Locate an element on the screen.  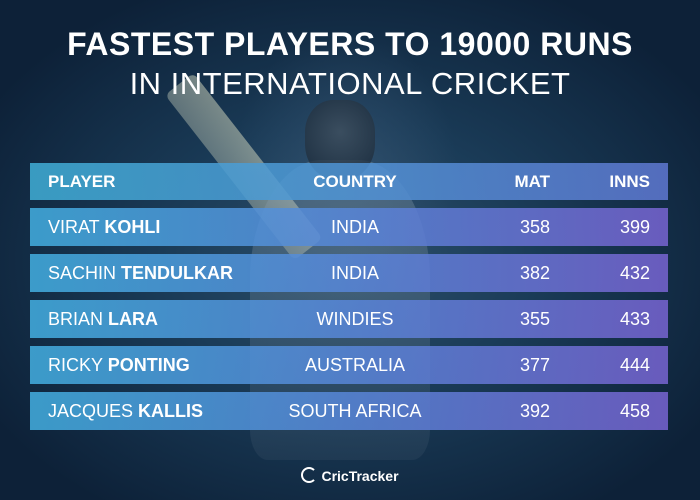
player-matches: 377 is located at coordinates (534, 364).